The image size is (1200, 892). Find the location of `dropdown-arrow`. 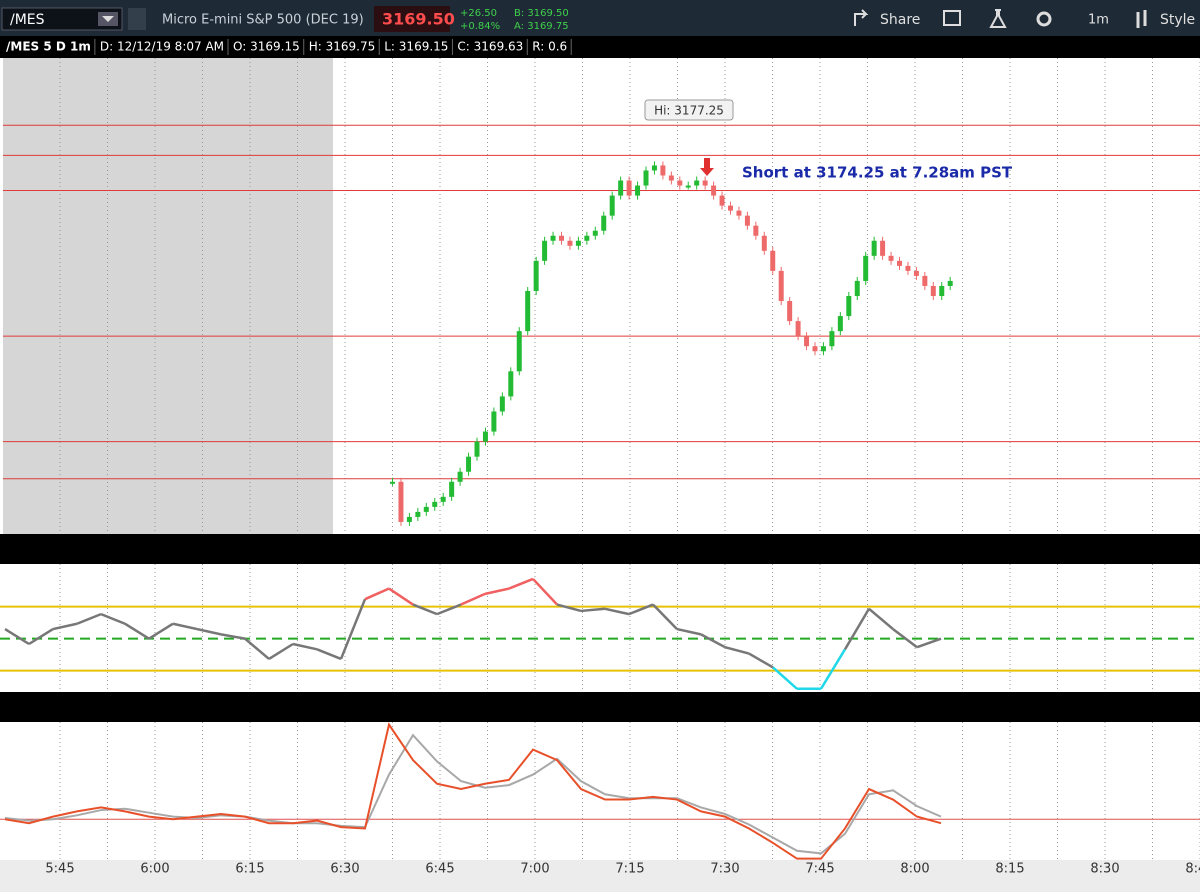

dropdown-arrow is located at coordinates (108, 19).